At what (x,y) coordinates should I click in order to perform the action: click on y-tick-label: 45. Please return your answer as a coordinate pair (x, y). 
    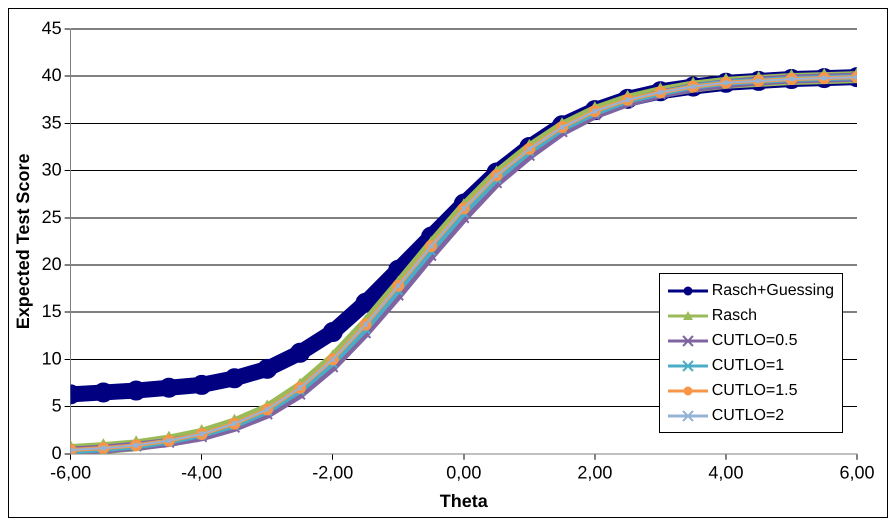
    Looking at the image, I should click on (52, 28).